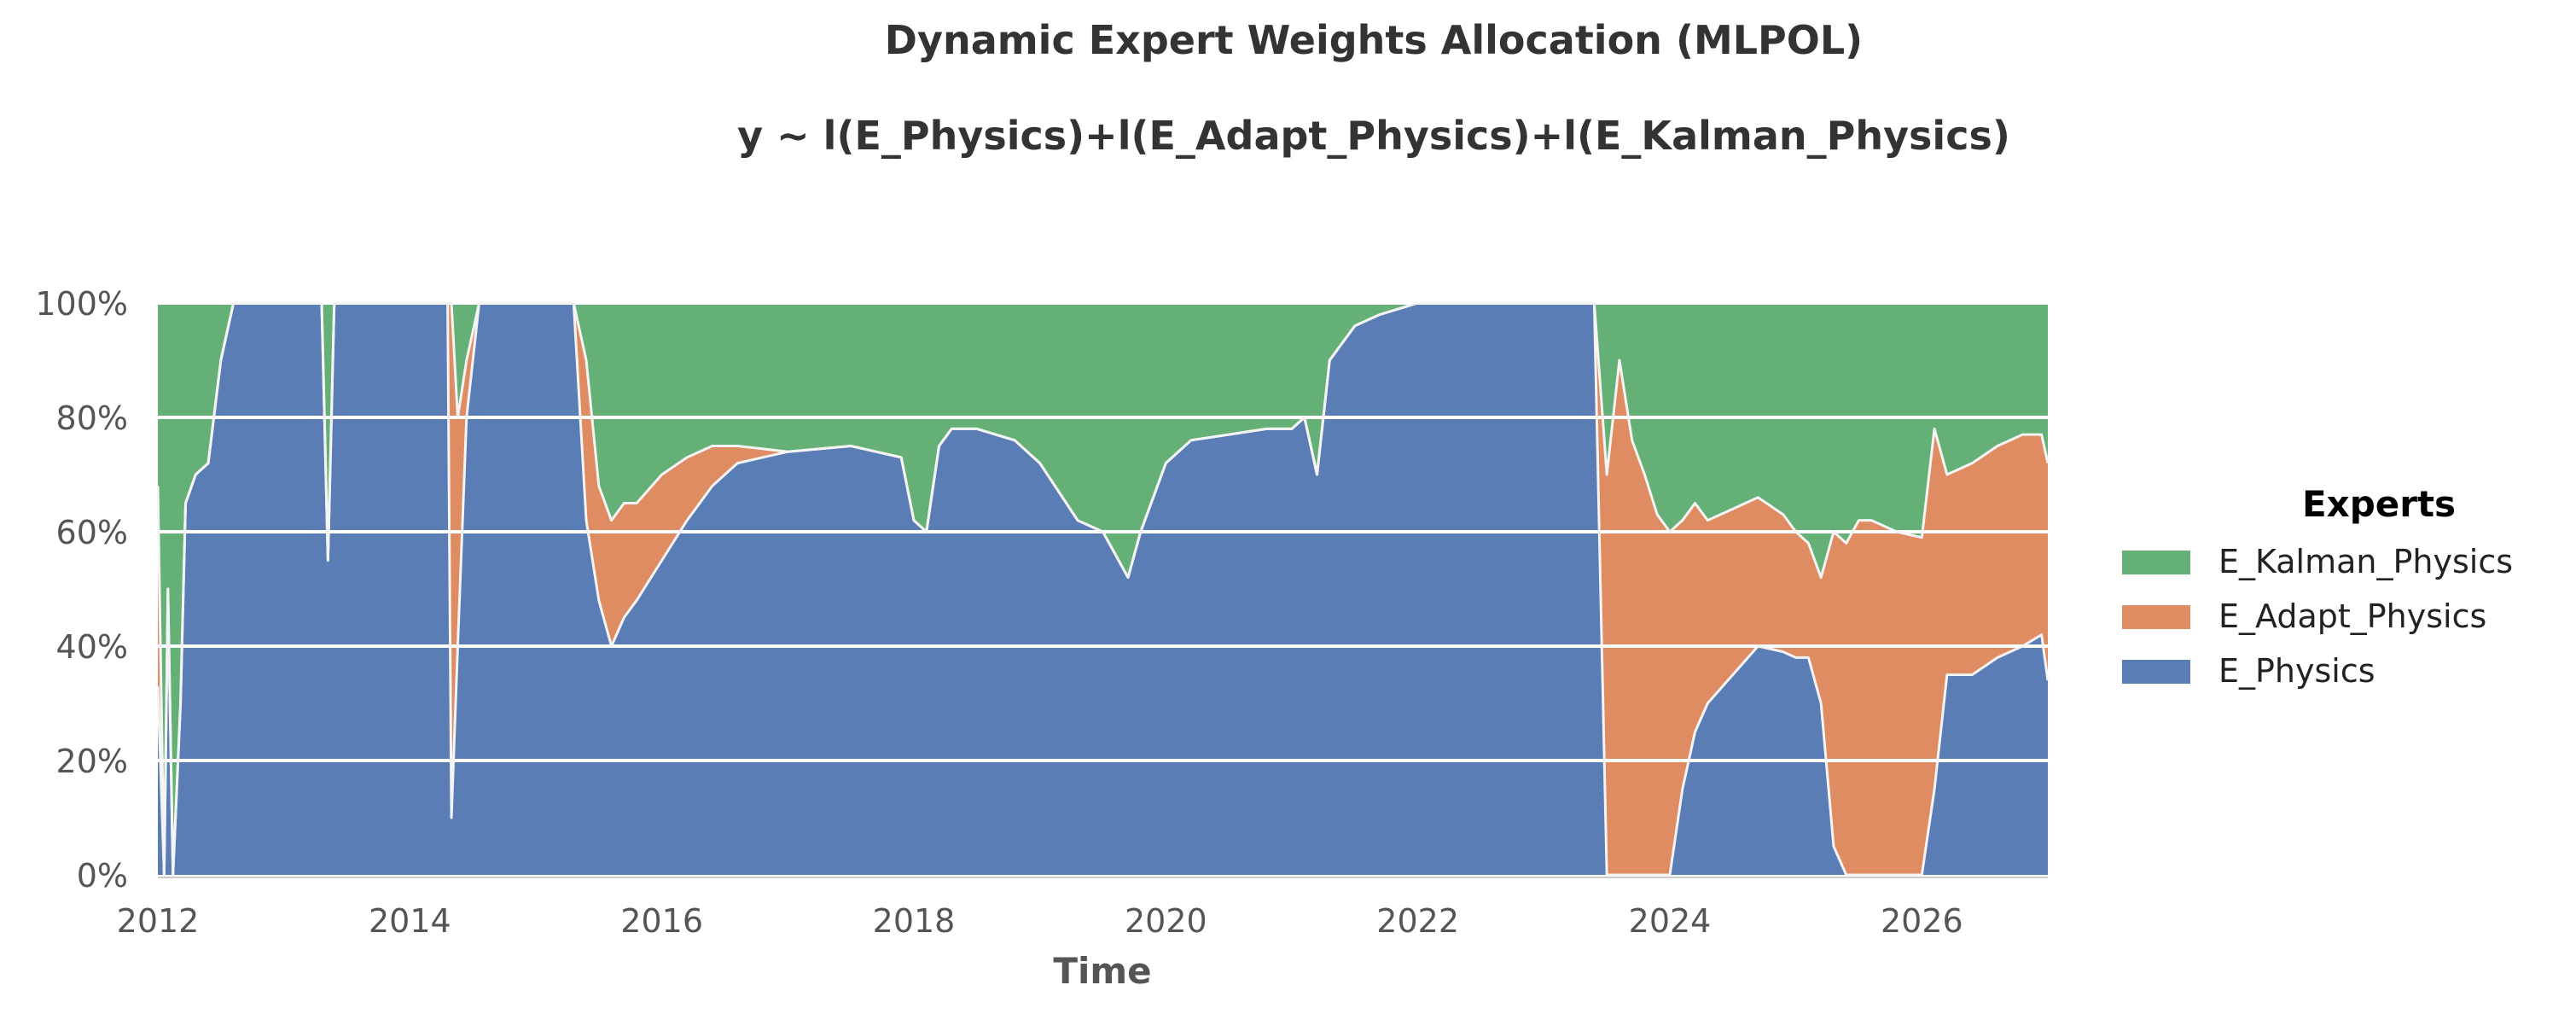 The image size is (2576, 1020). I want to click on y-tick-label: 60%, so click(92, 532).